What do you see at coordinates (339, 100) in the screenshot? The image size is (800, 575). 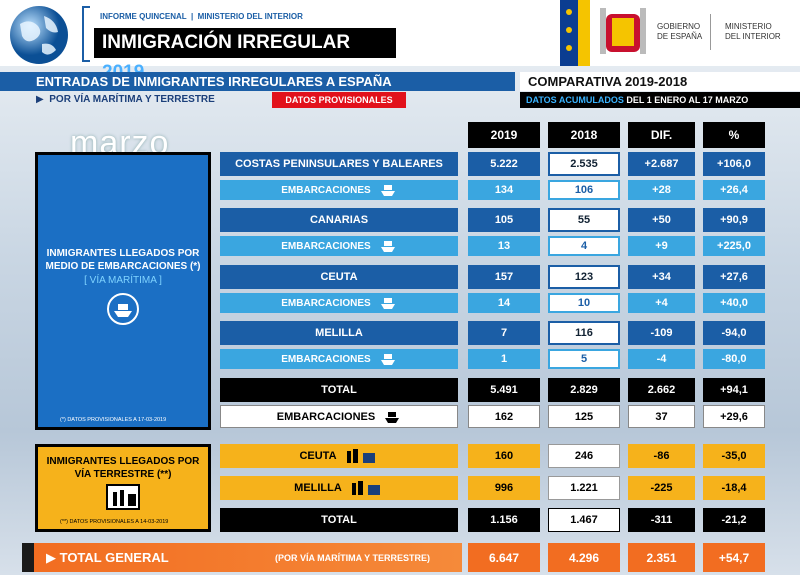 I see `provisional-badge: DATOS PROVISIONALES` at bounding box center [339, 100].